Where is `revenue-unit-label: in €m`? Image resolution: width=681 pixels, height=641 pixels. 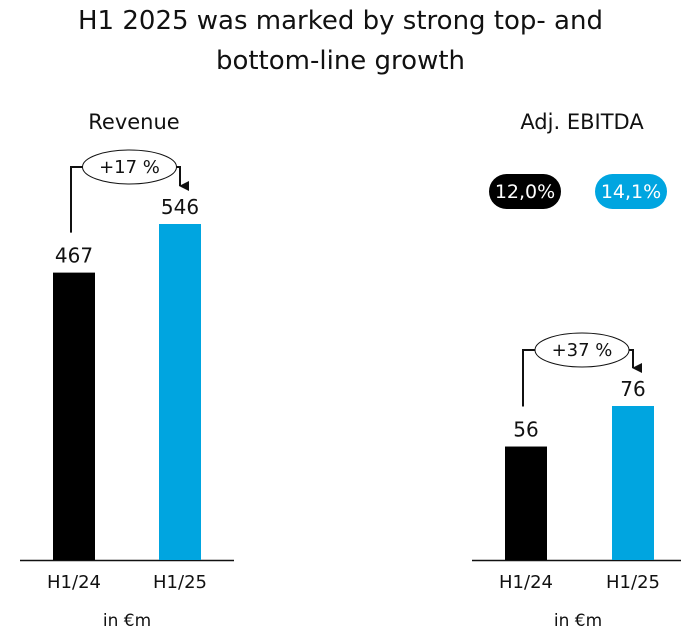
revenue-unit-label: in €m is located at coordinates (127, 621).